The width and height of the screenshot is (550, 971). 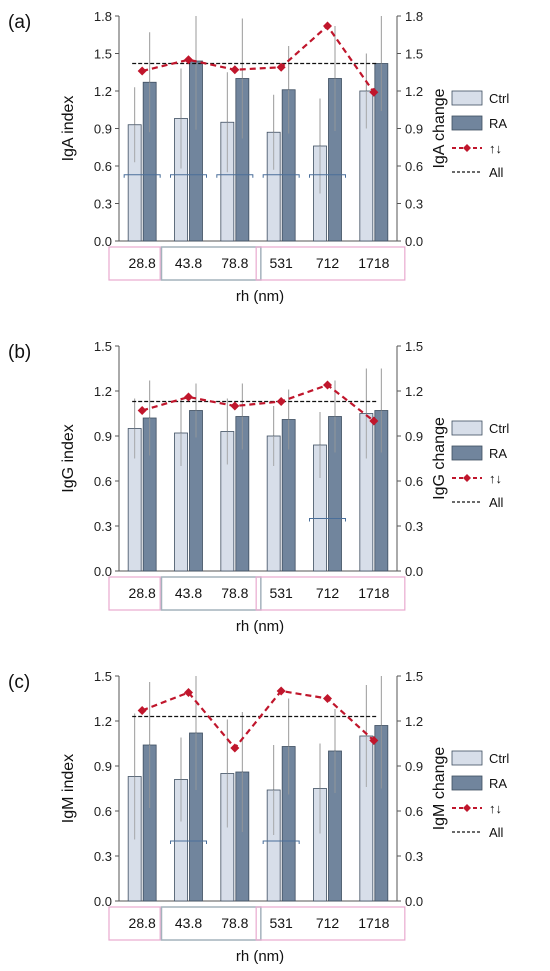 I want to click on x-tick-label: 531, so click(x=281, y=263).